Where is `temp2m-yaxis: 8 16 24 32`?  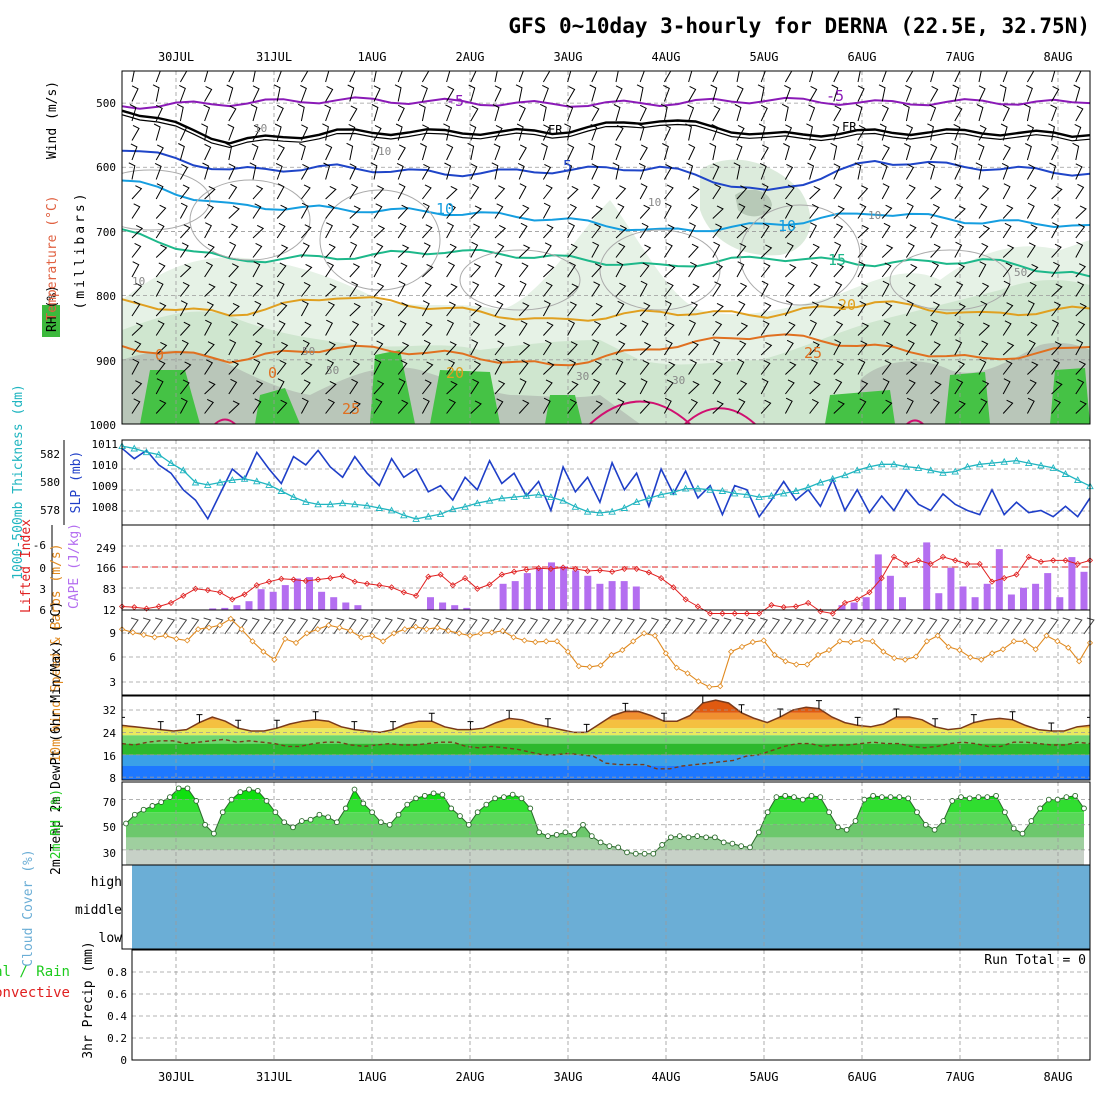 temp2m-yaxis: 8 16 24 32 is located at coordinates (110, 744).